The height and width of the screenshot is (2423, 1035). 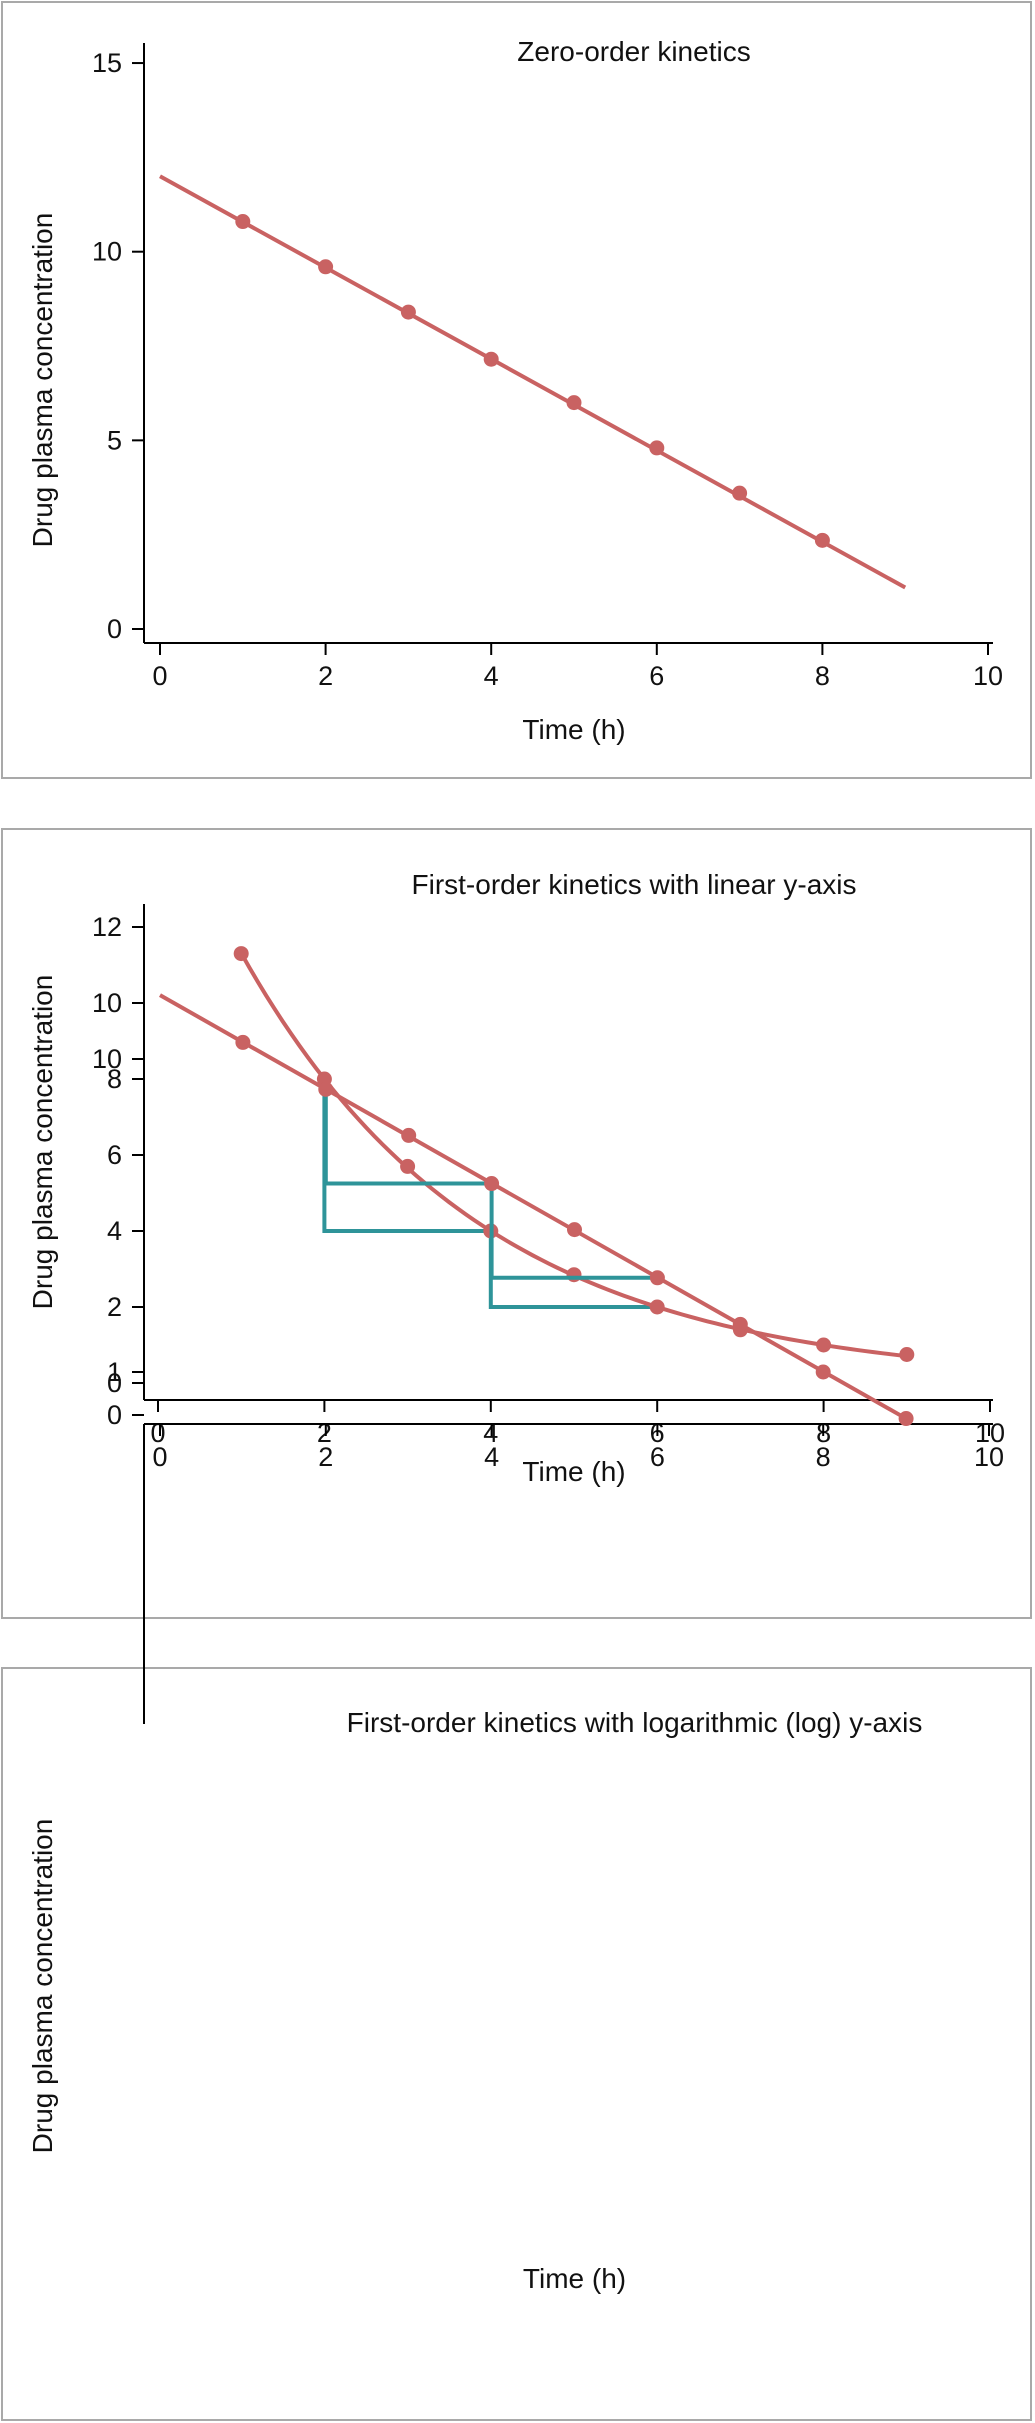 What do you see at coordinates (633, 51) in the screenshot?
I see `chart-title: Zero-order kinetics` at bounding box center [633, 51].